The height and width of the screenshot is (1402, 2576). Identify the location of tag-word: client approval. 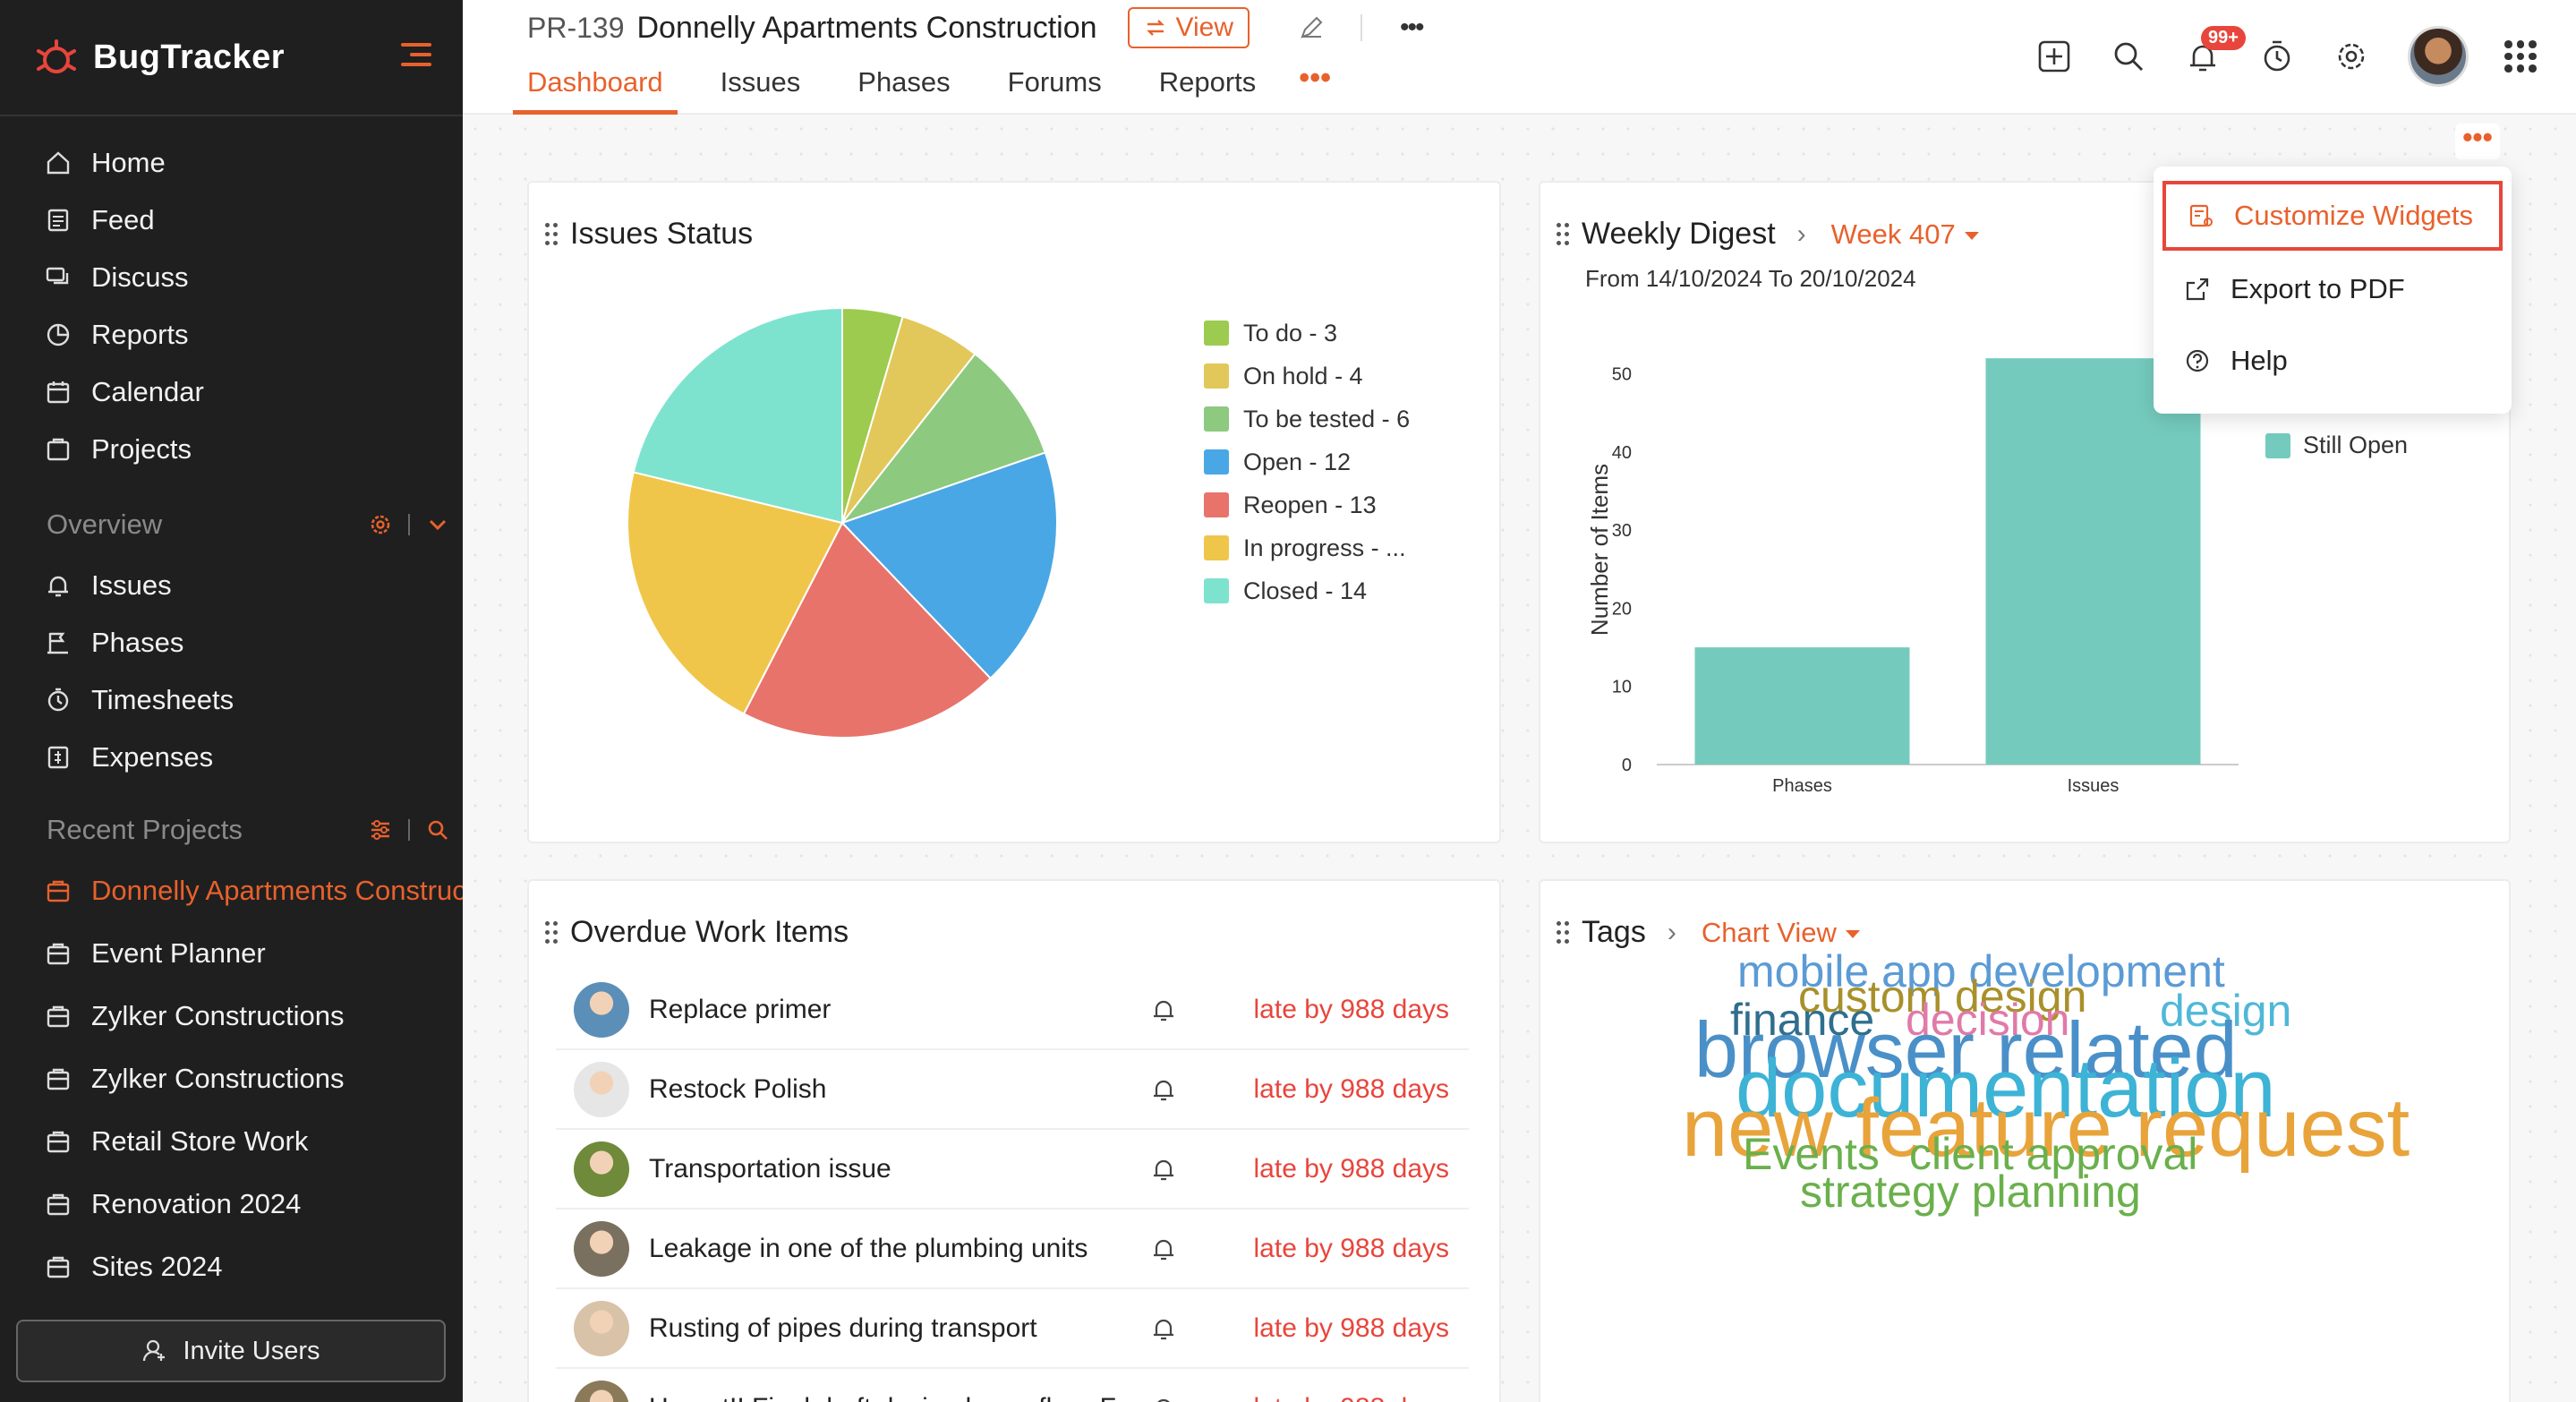
(2053, 1154).